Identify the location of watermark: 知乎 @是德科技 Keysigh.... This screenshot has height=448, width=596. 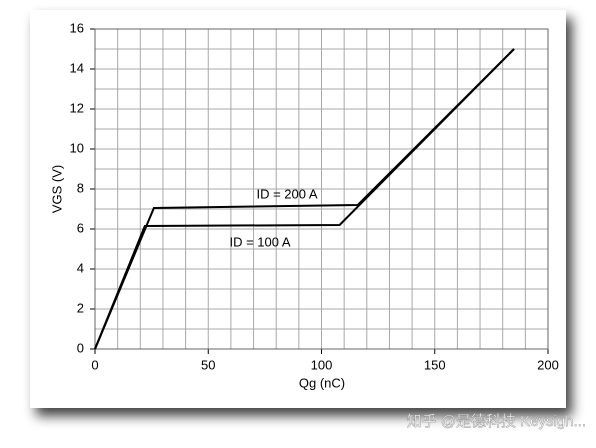
(496, 421).